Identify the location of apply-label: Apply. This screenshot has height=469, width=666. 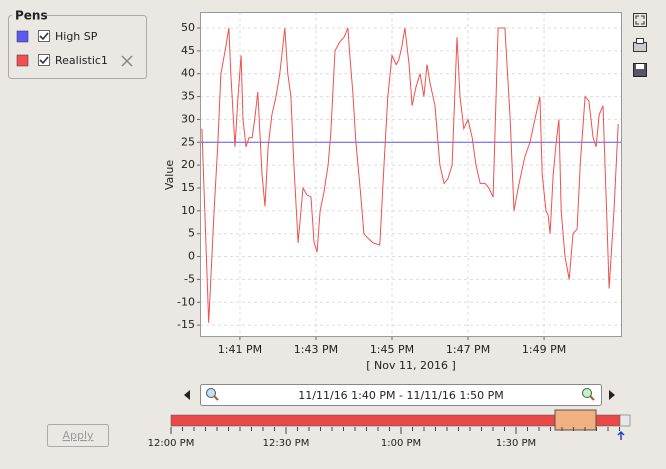
(78, 435).